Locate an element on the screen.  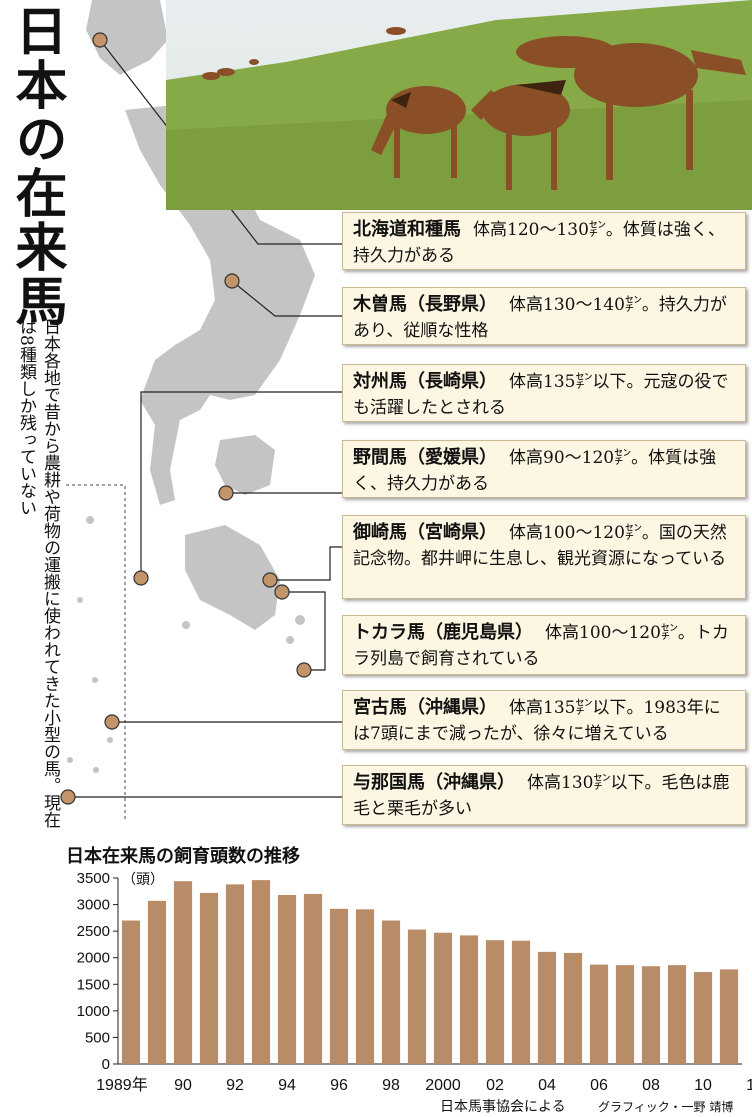
breed-name: 対州馬（長崎県） is located at coordinates (425, 381).